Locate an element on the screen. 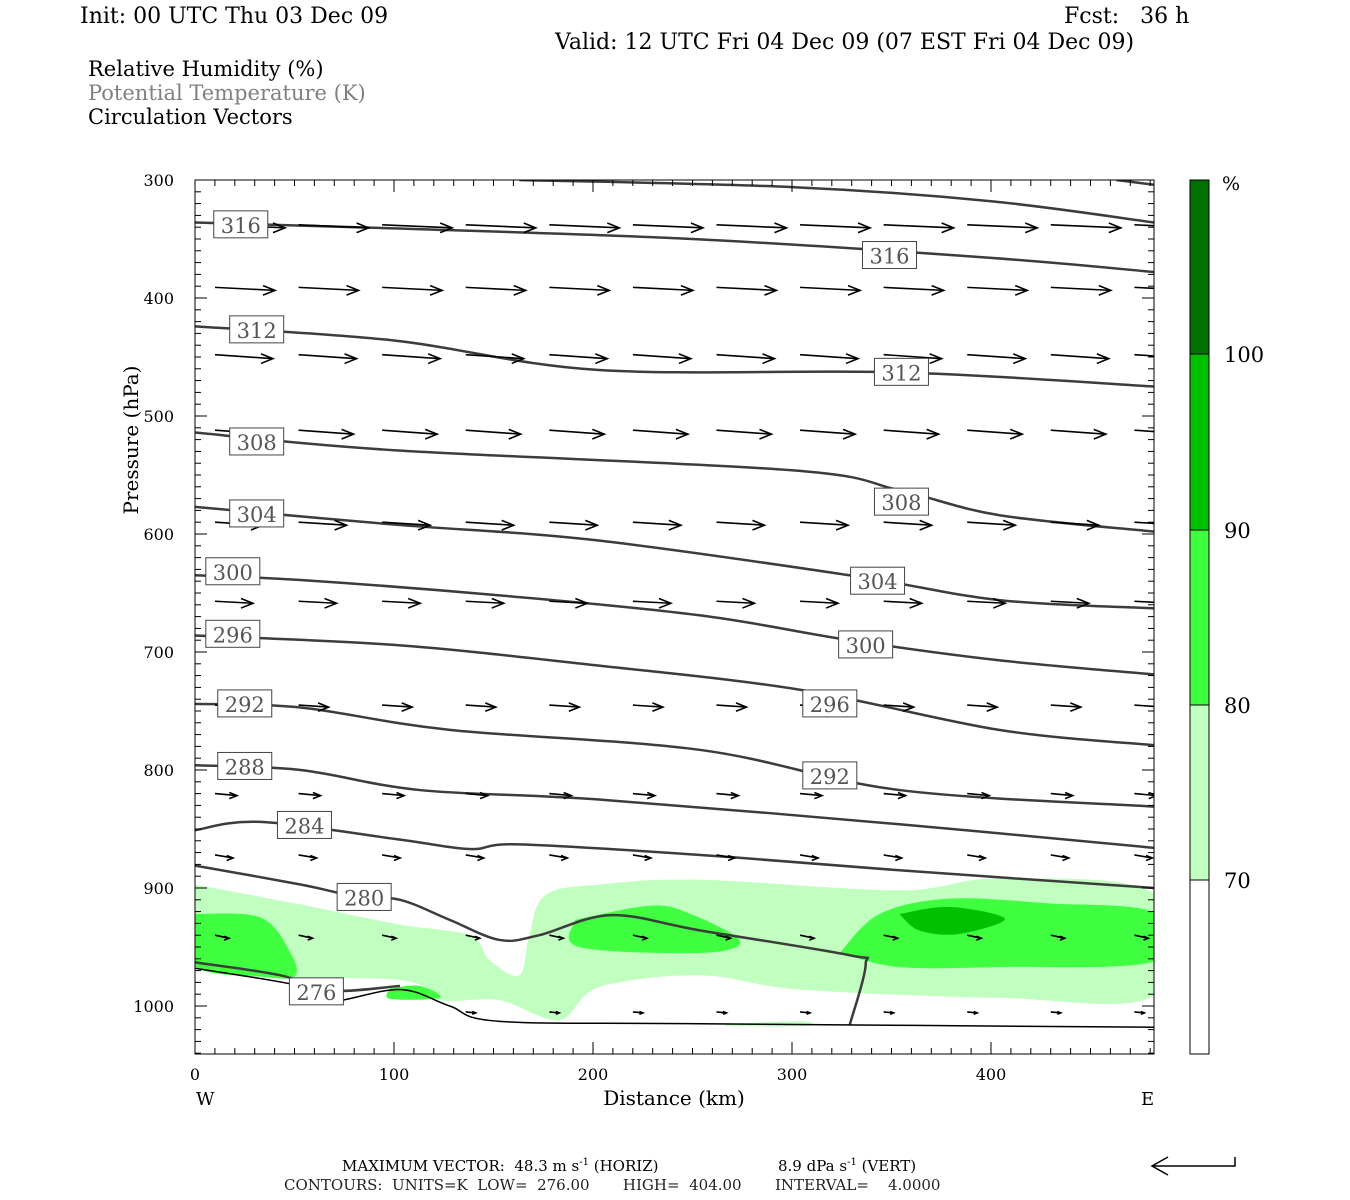 The image size is (1350, 1200). forecast-hour: Fcst: 36 h is located at coordinates (1127, 16).